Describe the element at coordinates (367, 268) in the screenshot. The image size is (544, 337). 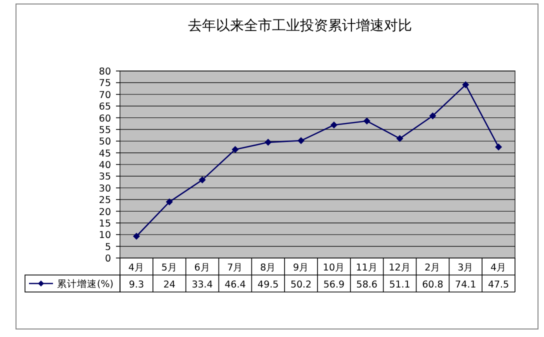
I see `x-tick-label: 11月` at that location.